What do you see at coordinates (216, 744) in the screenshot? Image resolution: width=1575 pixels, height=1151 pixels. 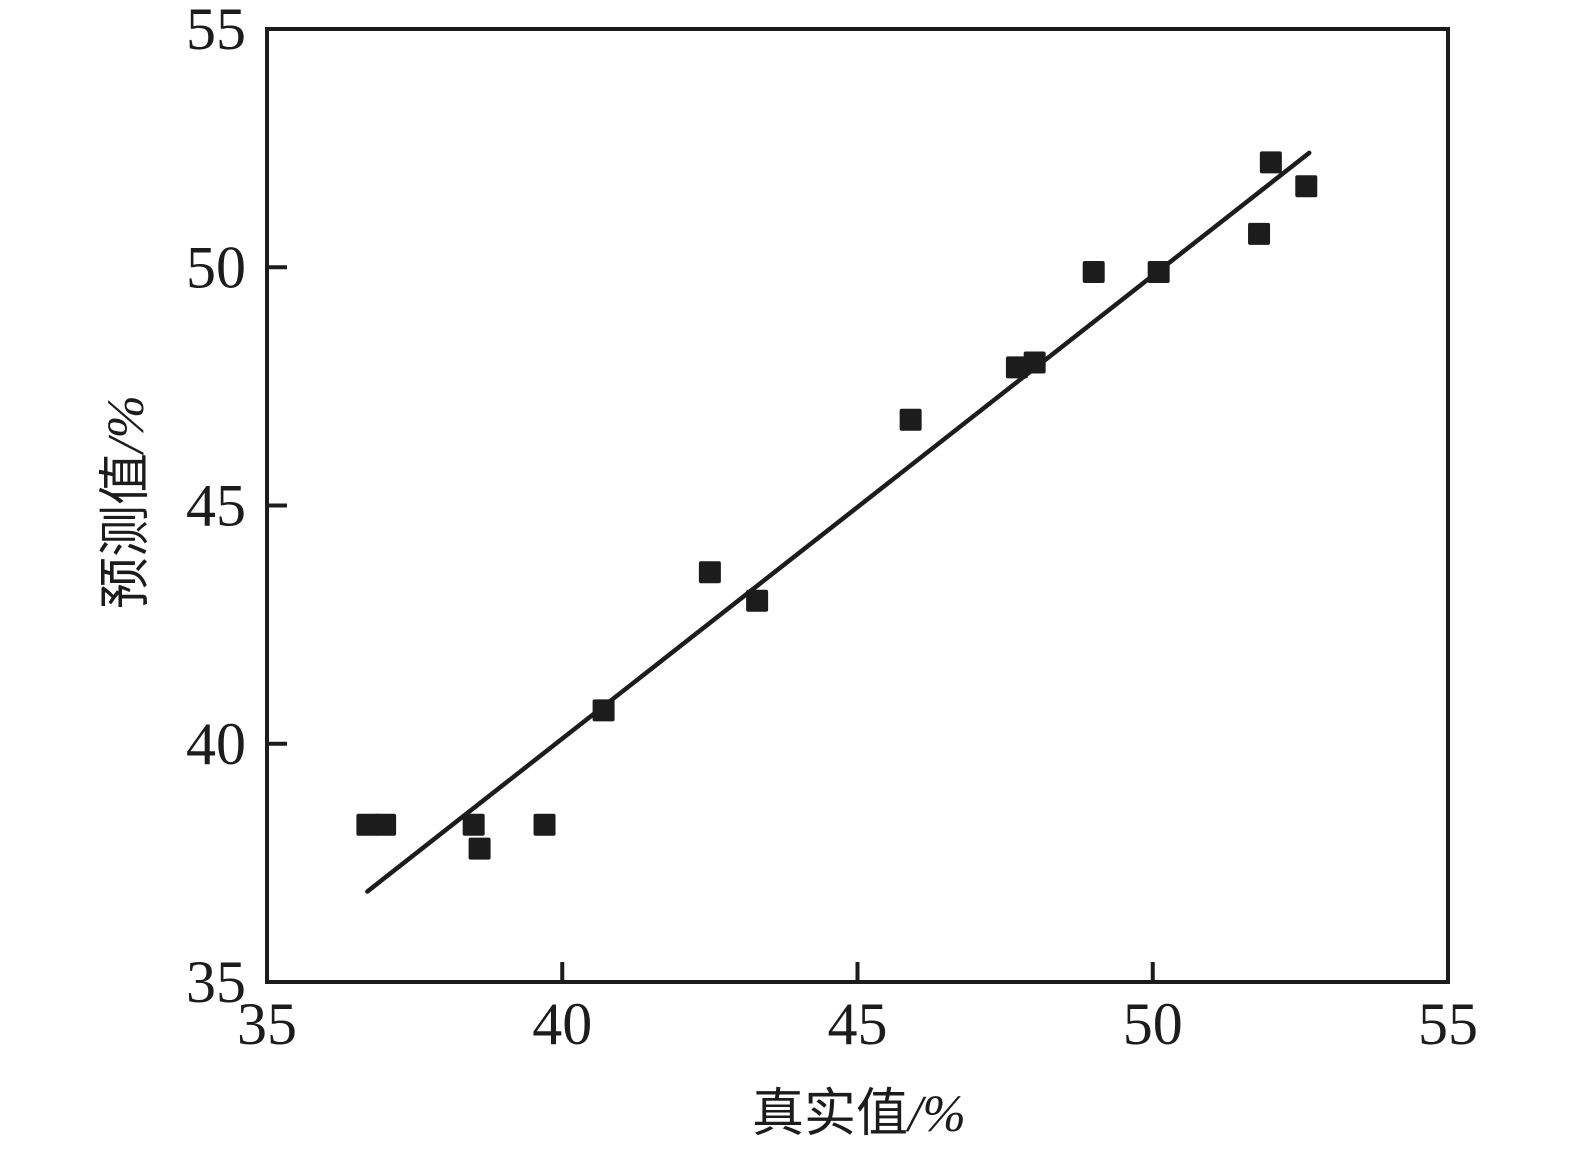 I see `y-tick-label: 40` at bounding box center [216, 744].